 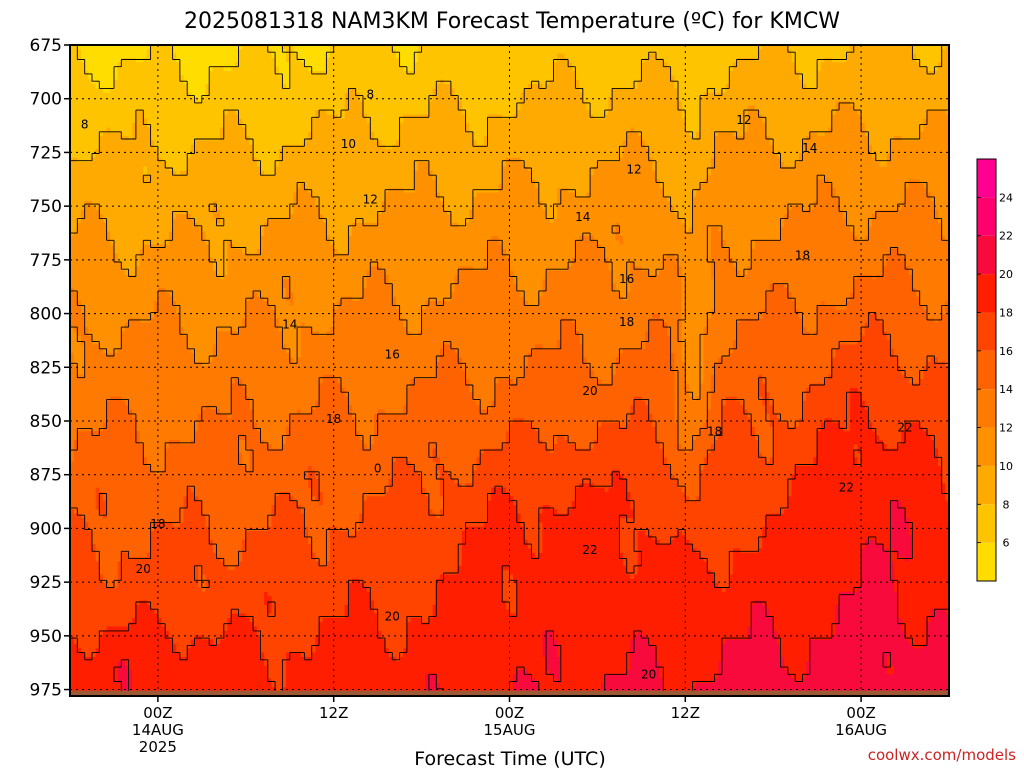 What do you see at coordinates (46, 637) in the screenshot?
I see `y-tick-label: 950` at bounding box center [46, 637].